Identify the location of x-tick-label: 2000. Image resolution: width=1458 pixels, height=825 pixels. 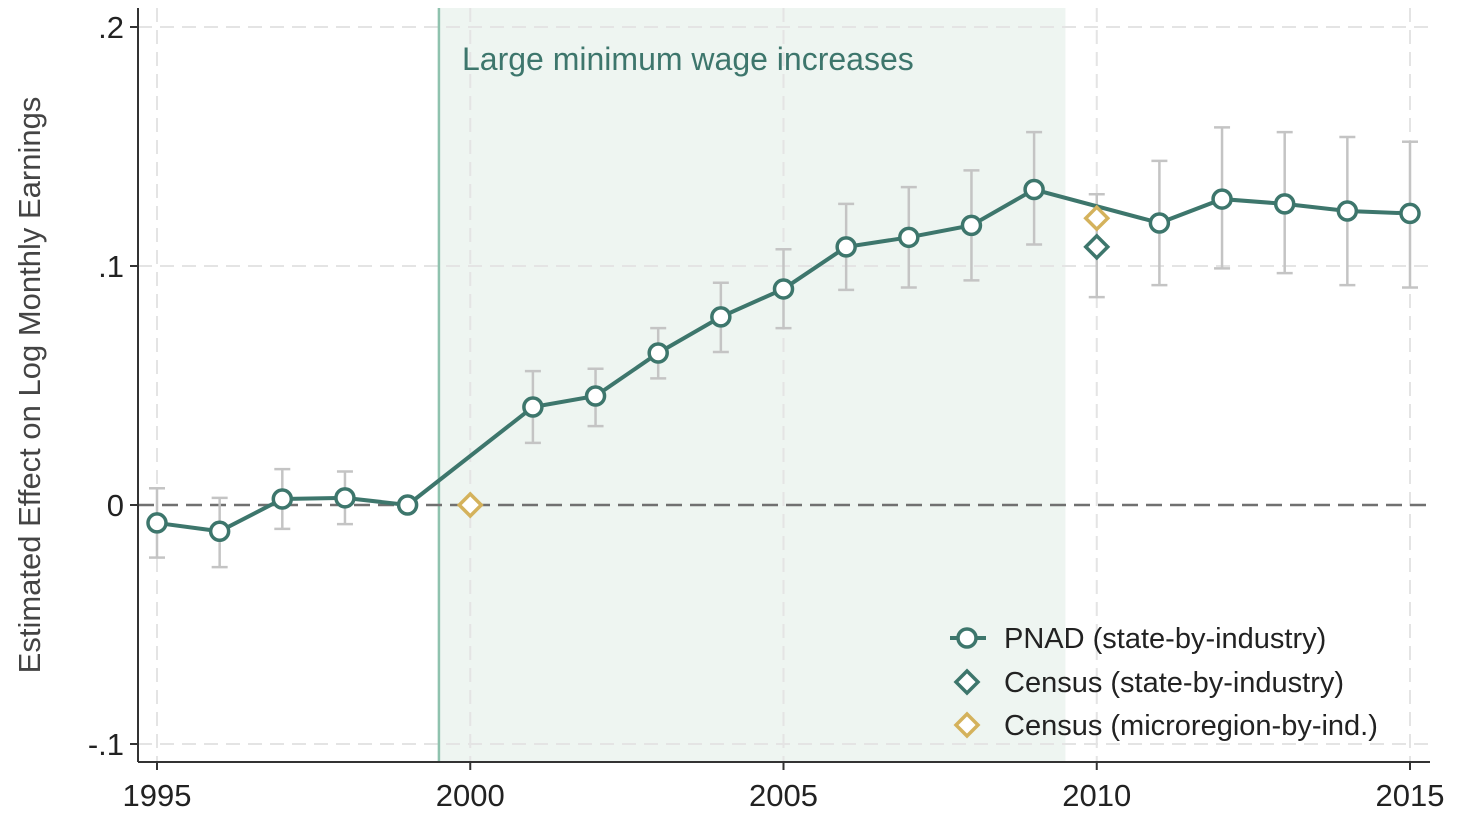
(470, 795).